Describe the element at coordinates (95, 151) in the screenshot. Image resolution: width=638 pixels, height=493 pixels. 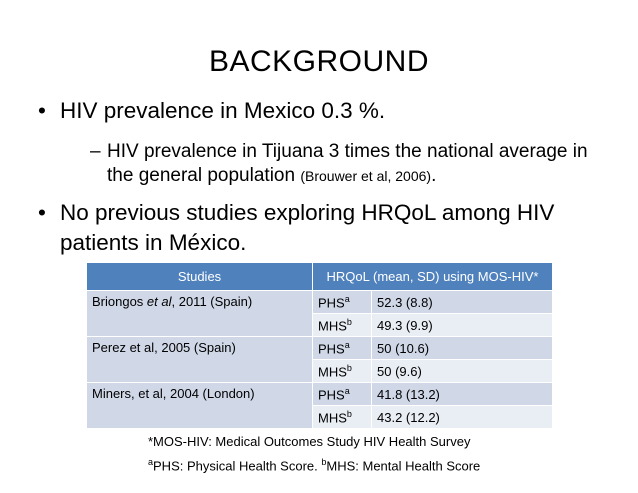
I see `dash-icon: –` at that location.